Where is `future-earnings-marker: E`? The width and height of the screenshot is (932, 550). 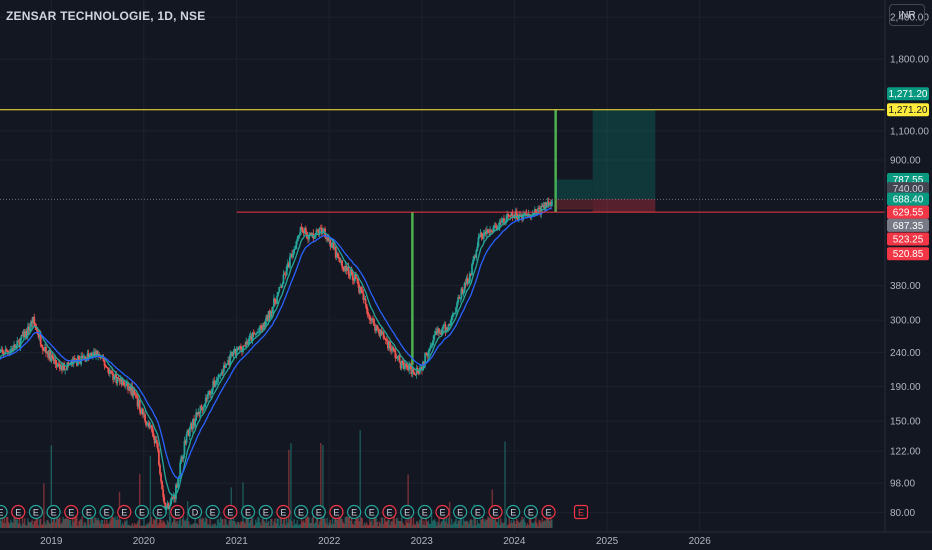
future-earnings-marker: E is located at coordinates (581, 512).